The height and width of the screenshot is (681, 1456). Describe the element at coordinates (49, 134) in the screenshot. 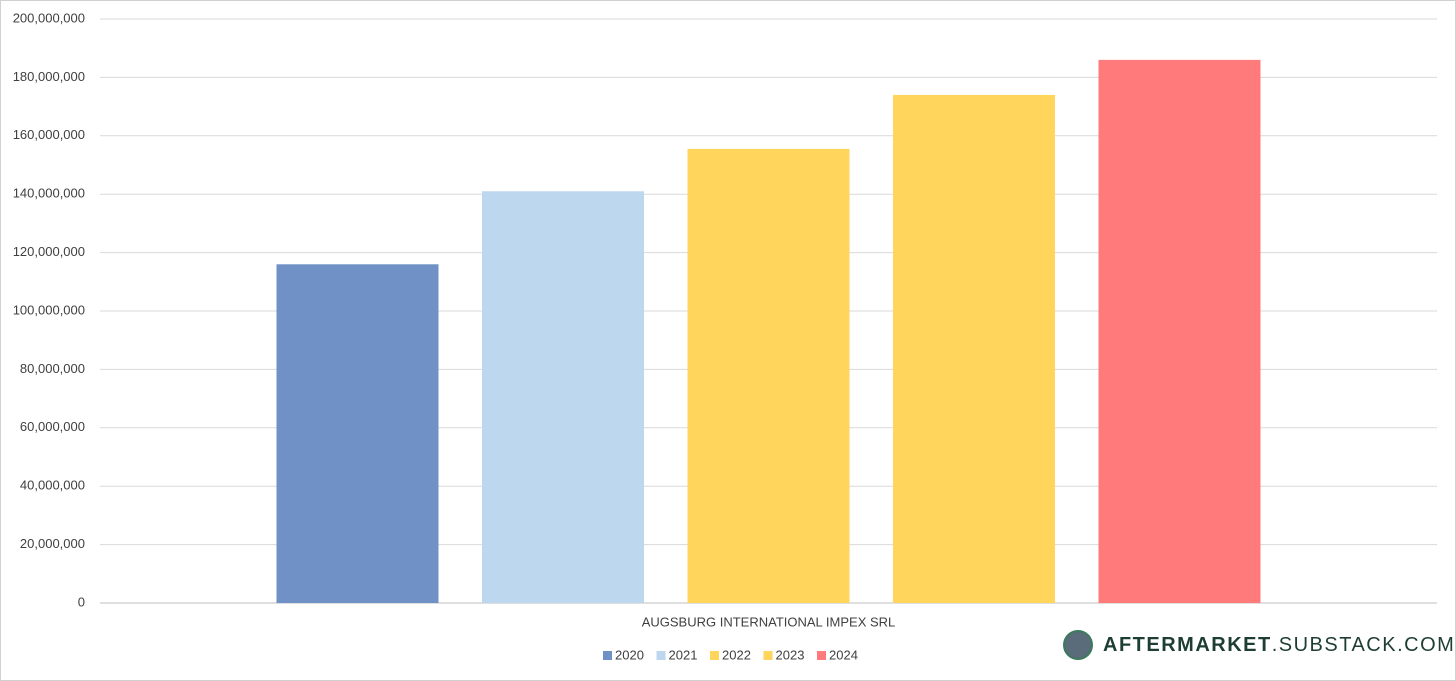

I see `y-tick-label: 160,000,000` at that location.